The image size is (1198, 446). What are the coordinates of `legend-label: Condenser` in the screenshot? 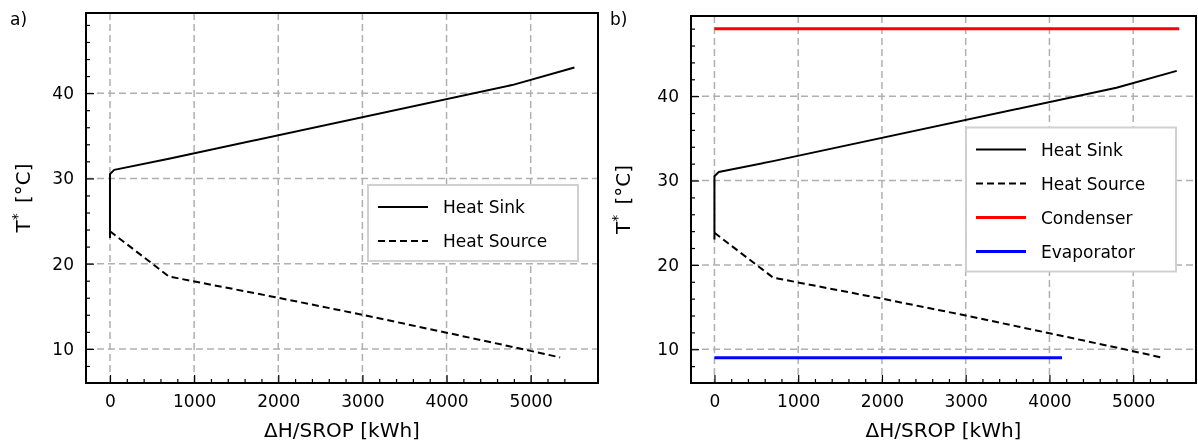 It's located at (1087, 217).